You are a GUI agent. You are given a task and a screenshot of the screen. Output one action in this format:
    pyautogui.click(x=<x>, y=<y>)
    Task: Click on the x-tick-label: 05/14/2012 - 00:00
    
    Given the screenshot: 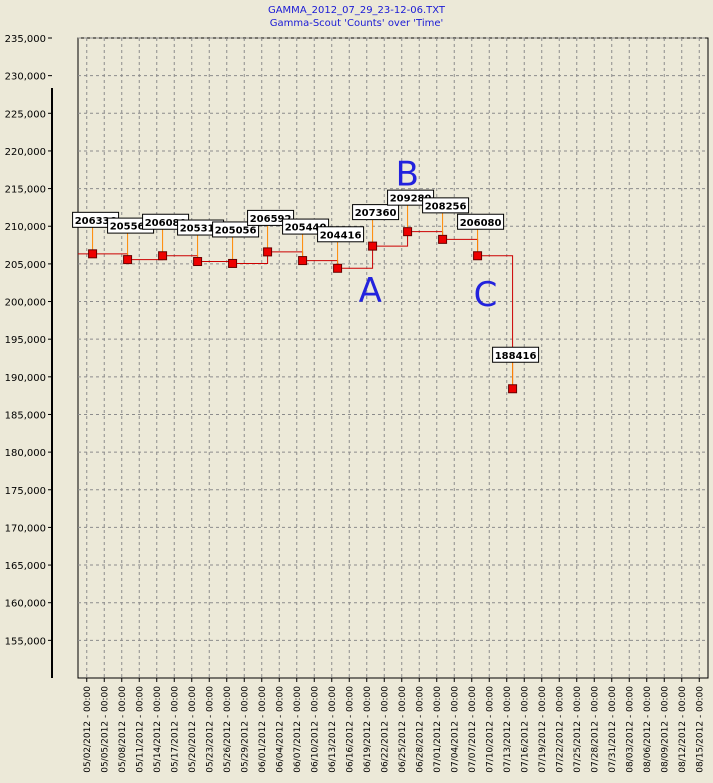 What is the action you would take?
    pyautogui.click(x=158, y=729)
    